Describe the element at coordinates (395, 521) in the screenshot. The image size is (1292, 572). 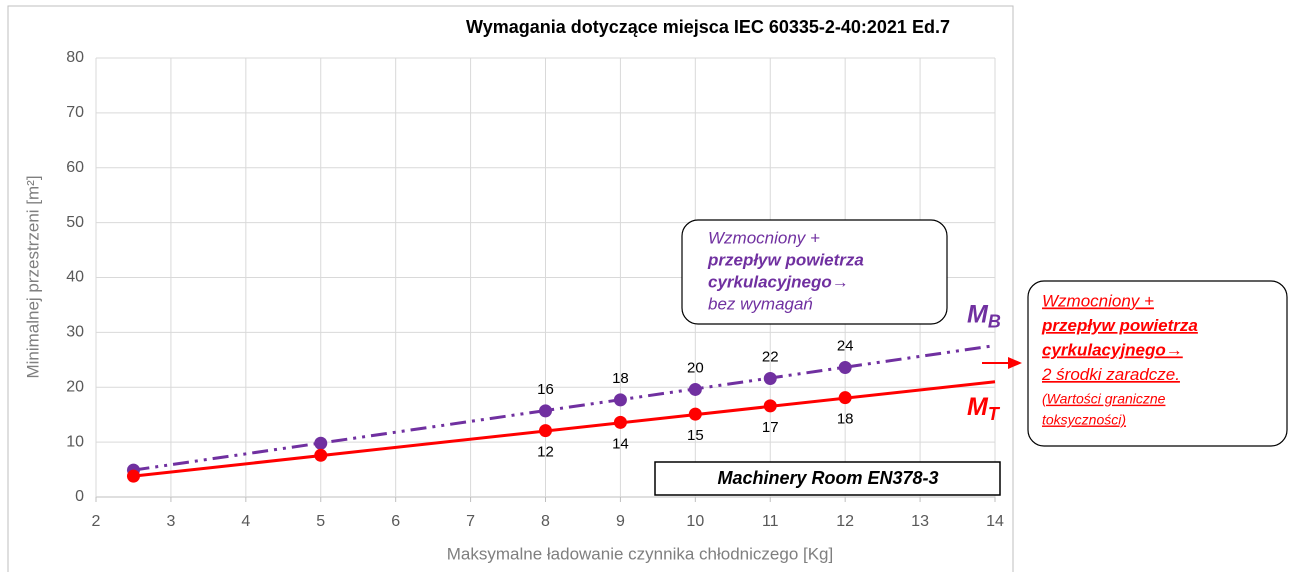
I see `x-tick-label: 6` at that location.